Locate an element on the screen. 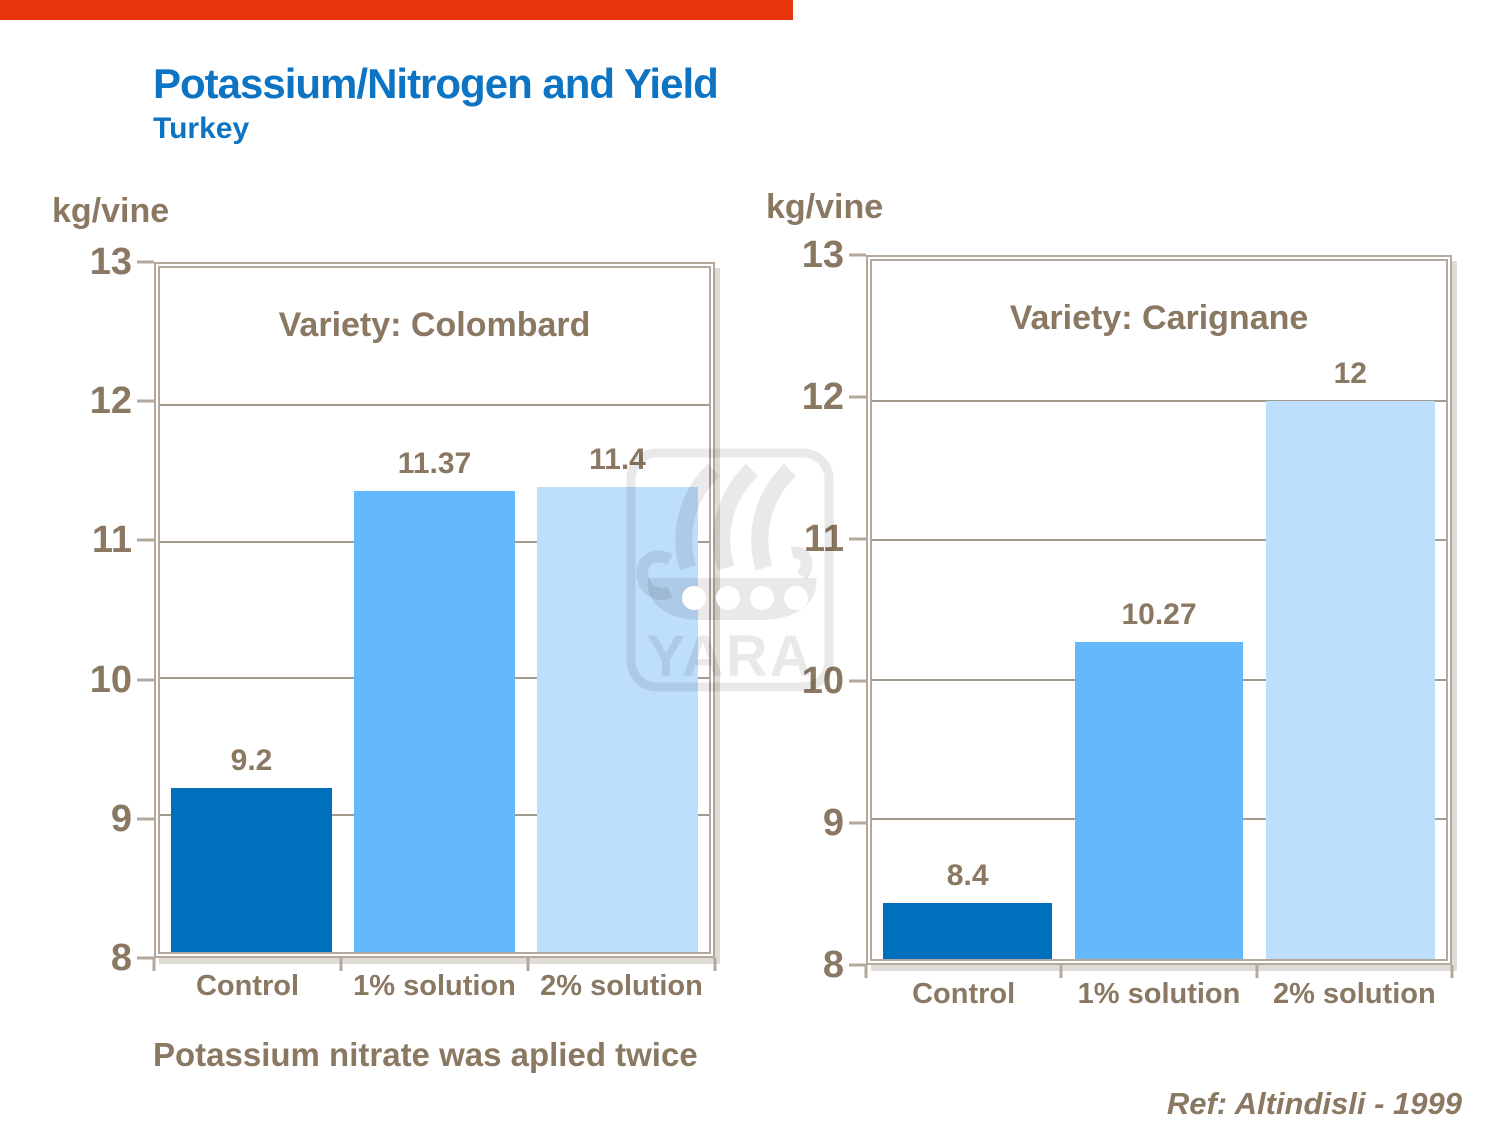  bar-value-label: 11.37 is located at coordinates (434, 463).